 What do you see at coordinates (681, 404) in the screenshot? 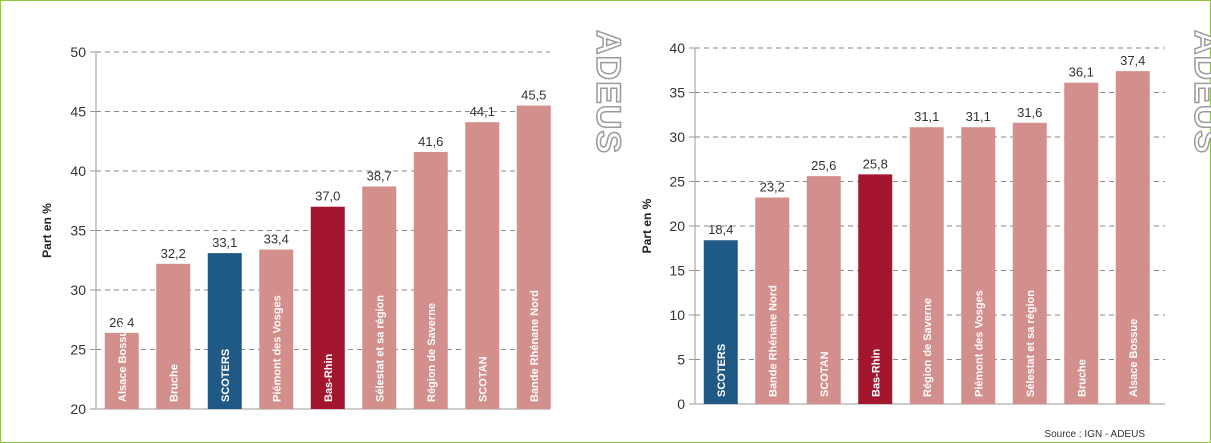
I see `y-tick-label: 0` at bounding box center [681, 404].